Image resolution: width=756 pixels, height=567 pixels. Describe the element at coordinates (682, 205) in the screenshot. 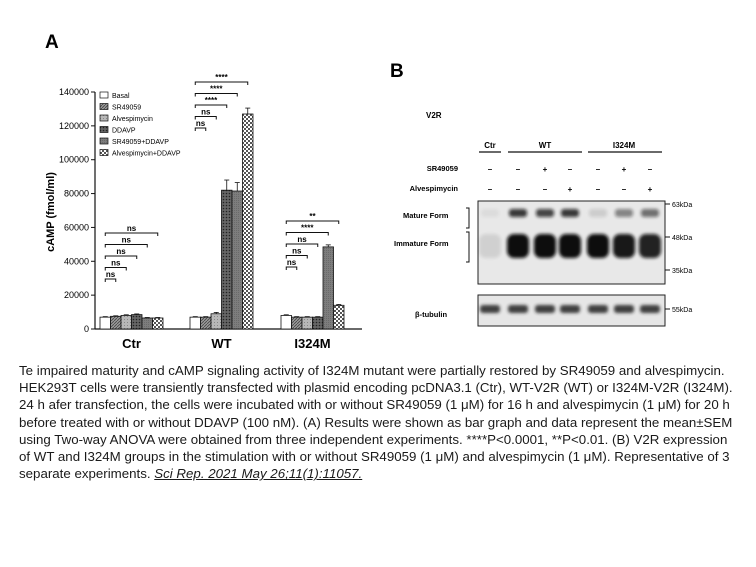

I see `kda-63: 63kDa` at that location.